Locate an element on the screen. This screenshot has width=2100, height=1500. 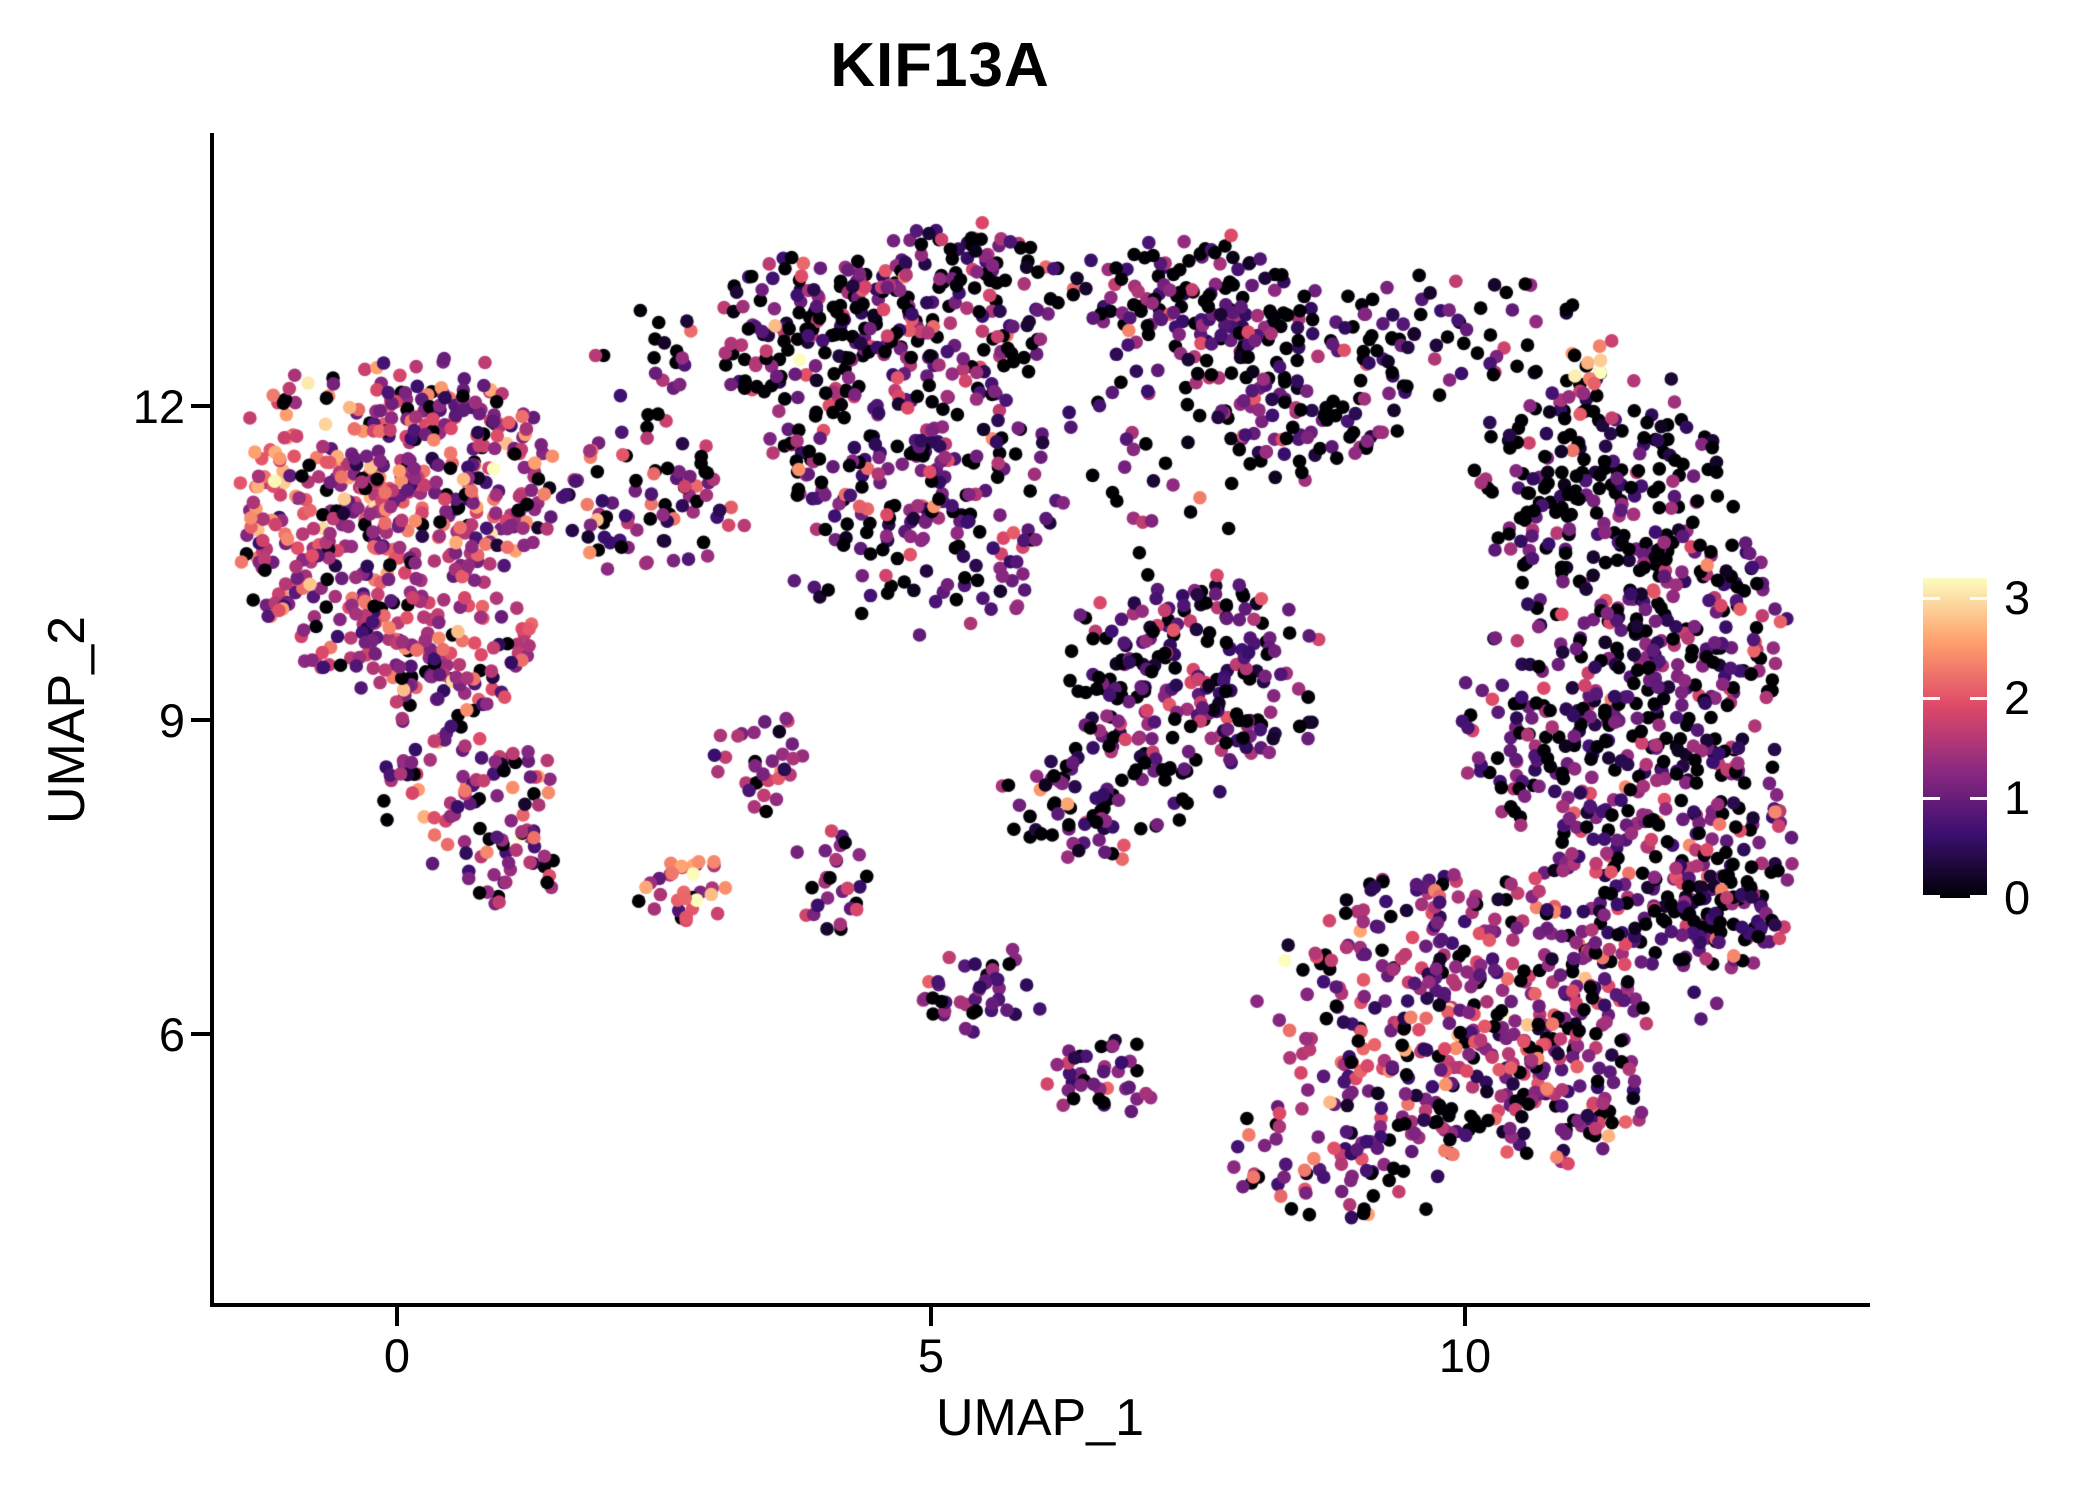
x-tick-label: 5 is located at coordinates (931, 1355).